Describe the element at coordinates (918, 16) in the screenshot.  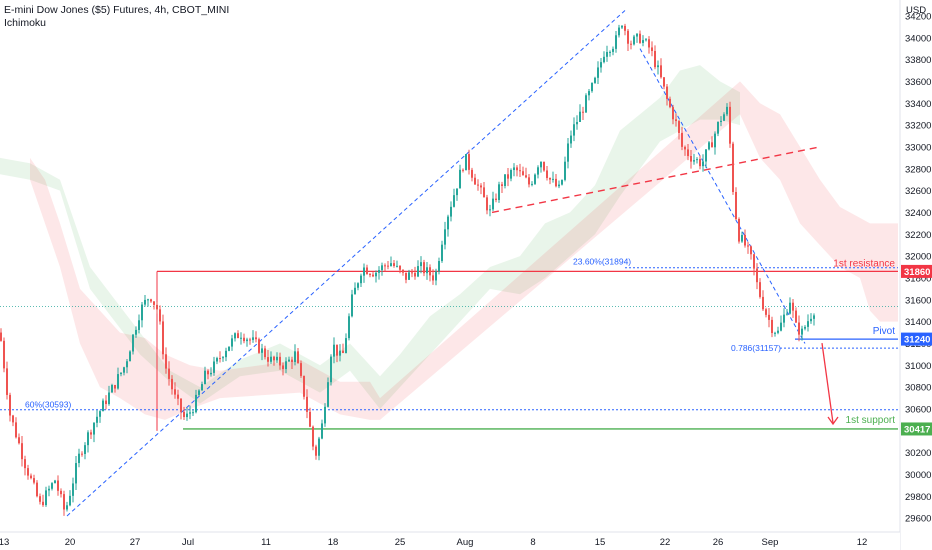
I see `price-tick: 34200` at that location.